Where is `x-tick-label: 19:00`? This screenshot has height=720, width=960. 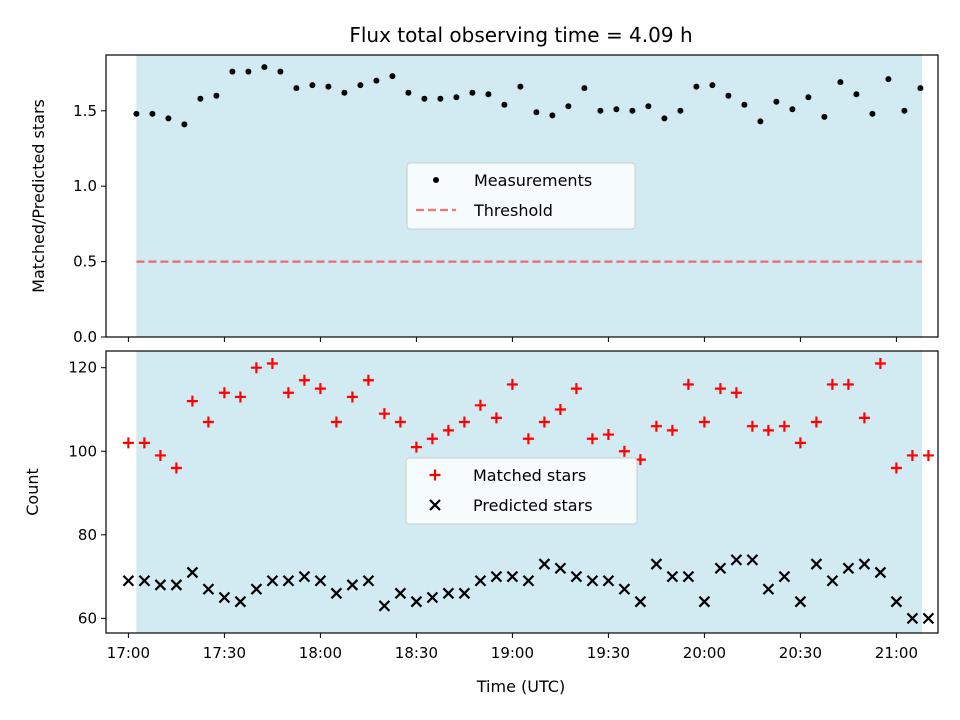 x-tick-label: 19:00 is located at coordinates (512, 653).